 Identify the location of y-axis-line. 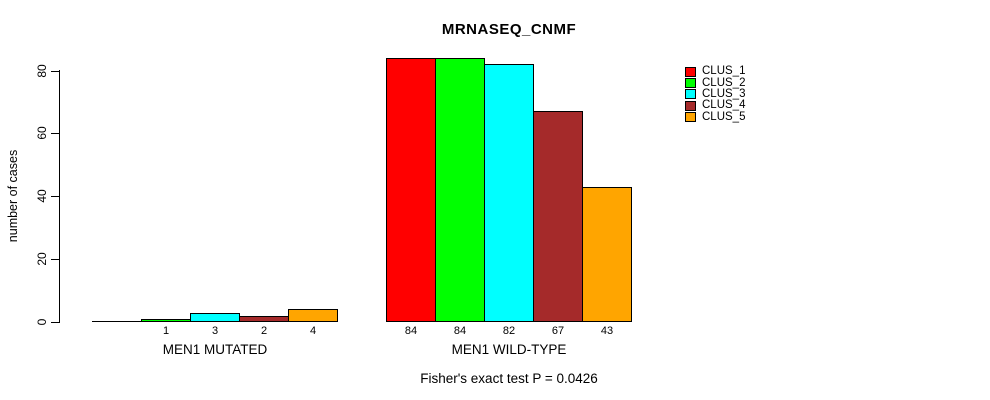
(59, 196).